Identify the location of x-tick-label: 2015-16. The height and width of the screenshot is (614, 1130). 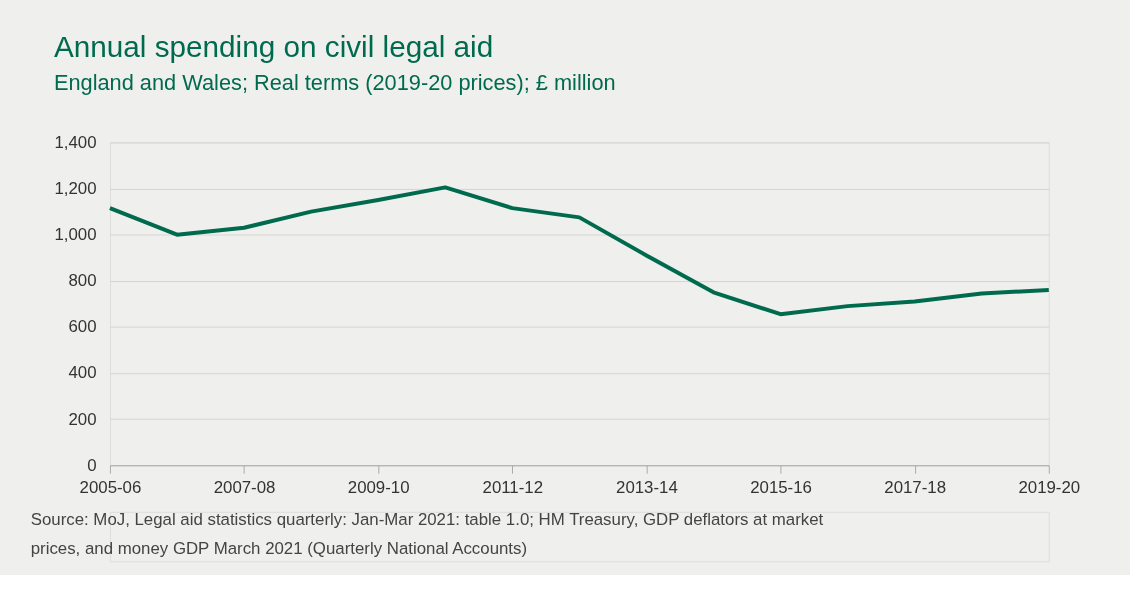
(781, 487).